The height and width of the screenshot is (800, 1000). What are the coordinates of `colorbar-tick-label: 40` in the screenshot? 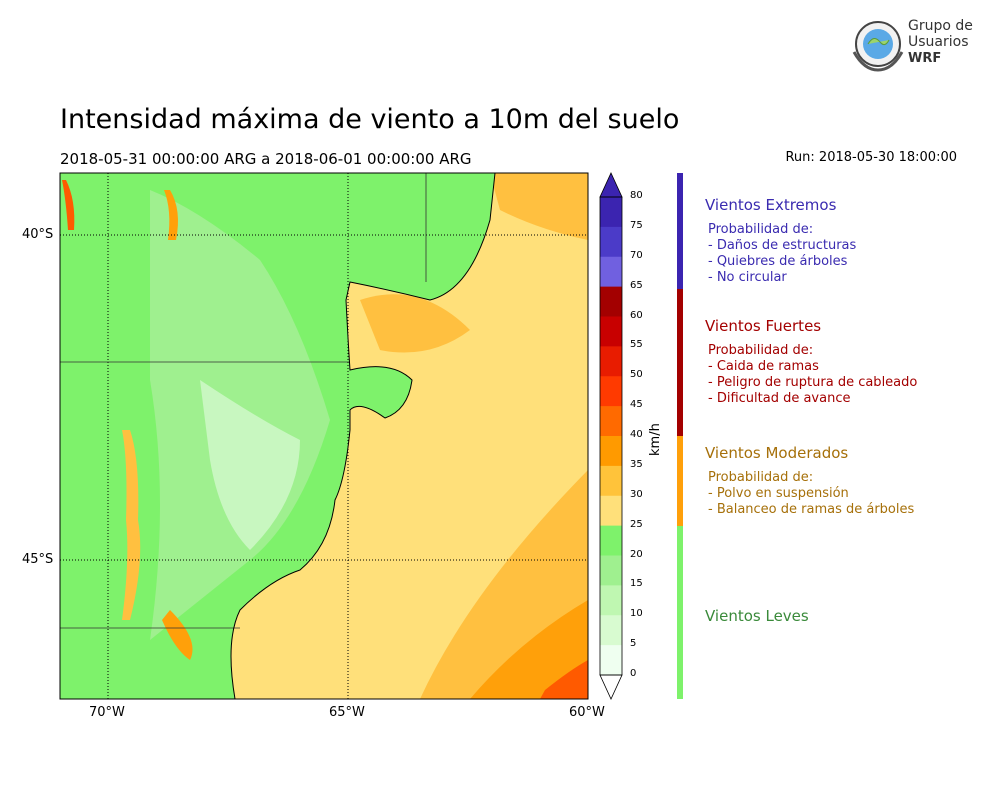 It's located at (636, 434).